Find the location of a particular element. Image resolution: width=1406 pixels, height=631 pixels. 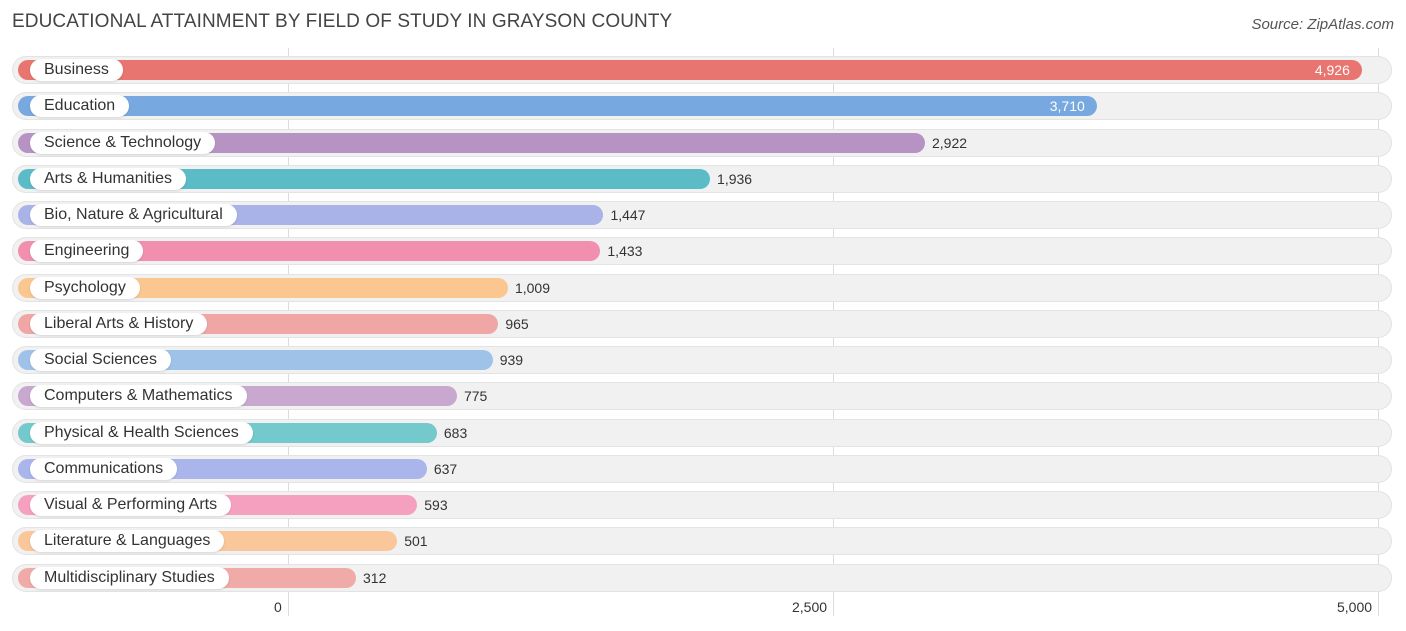

value-label: 3,710 is located at coordinates (1067, 106).